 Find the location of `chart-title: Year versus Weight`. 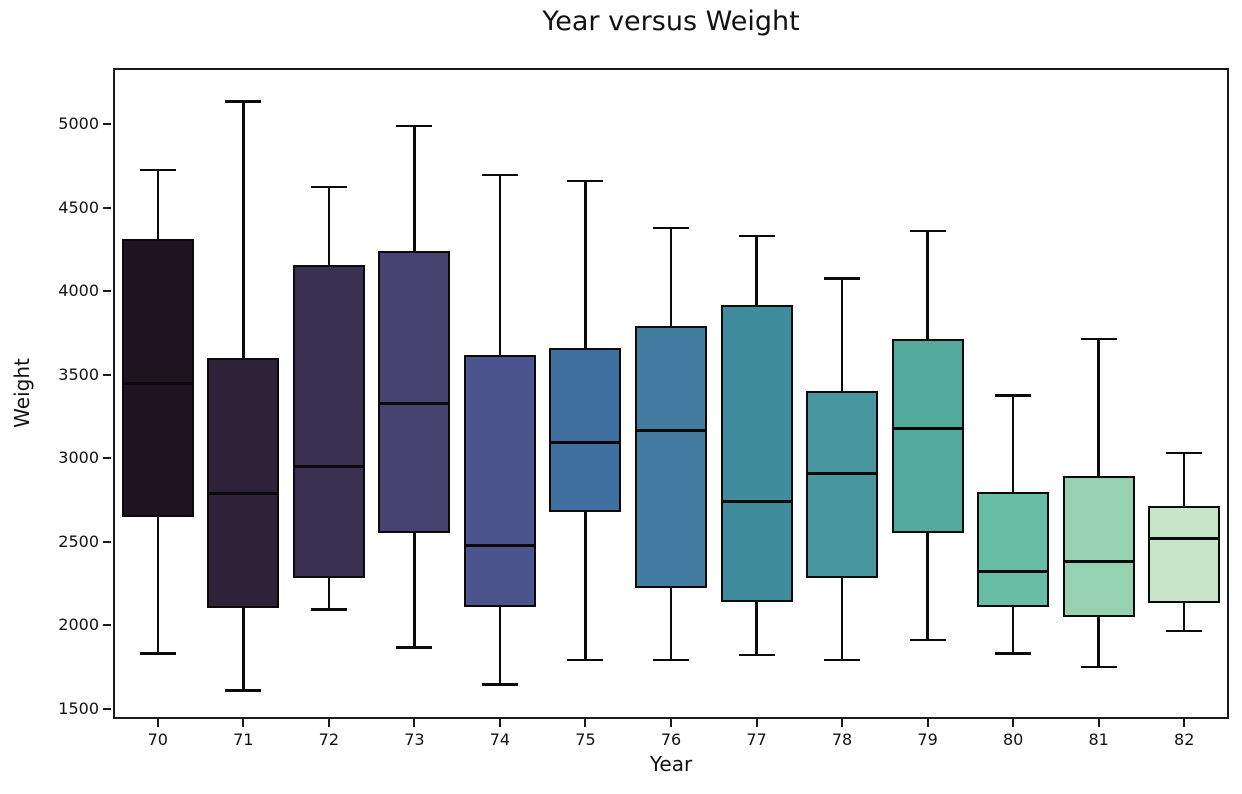

chart-title: Year versus Weight is located at coordinates (671, 21).